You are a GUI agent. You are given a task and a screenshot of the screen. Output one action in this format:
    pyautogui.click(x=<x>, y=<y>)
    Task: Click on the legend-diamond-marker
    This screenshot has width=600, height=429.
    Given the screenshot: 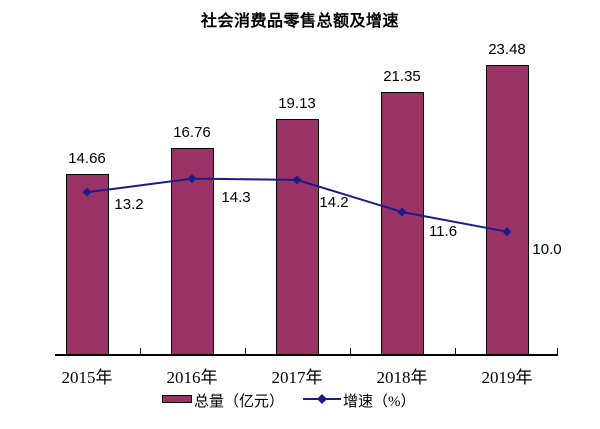 What is the action you would take?
    pyautogui.click(x=322, y=399)
    